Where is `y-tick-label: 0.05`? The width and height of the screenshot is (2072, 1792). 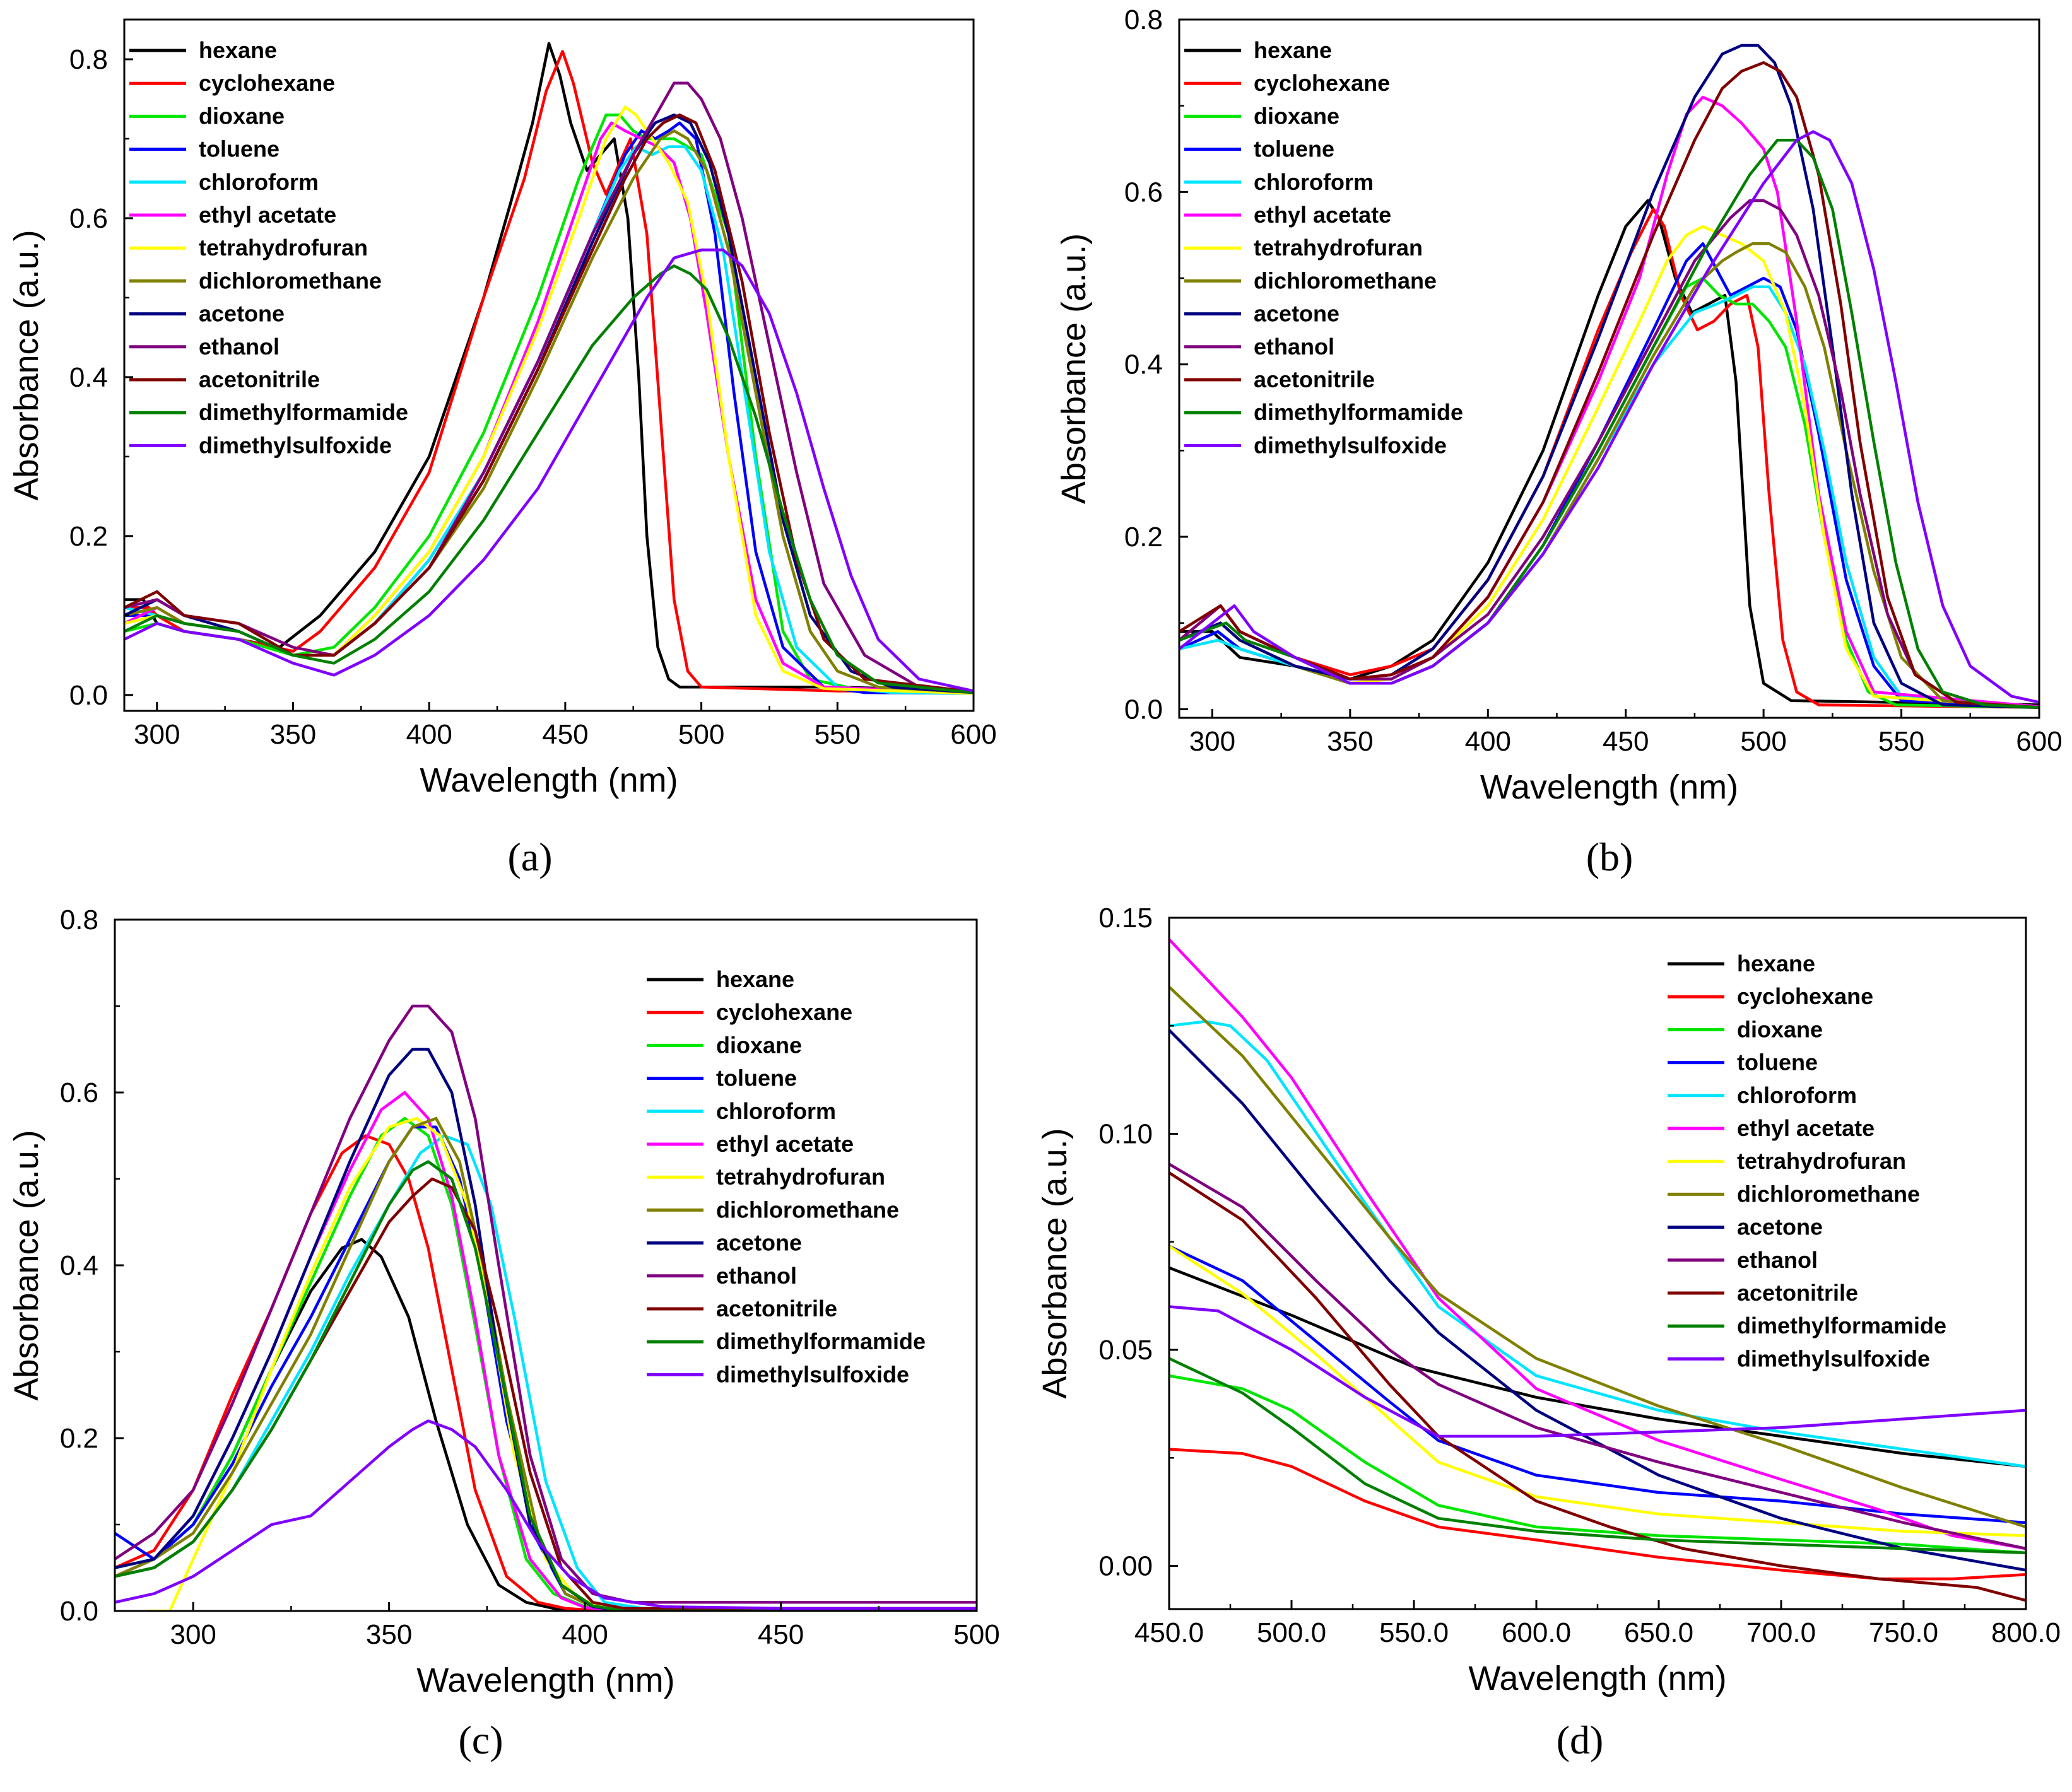 y-tick-label: 0.05 is located at coordinates (1126, 1350).